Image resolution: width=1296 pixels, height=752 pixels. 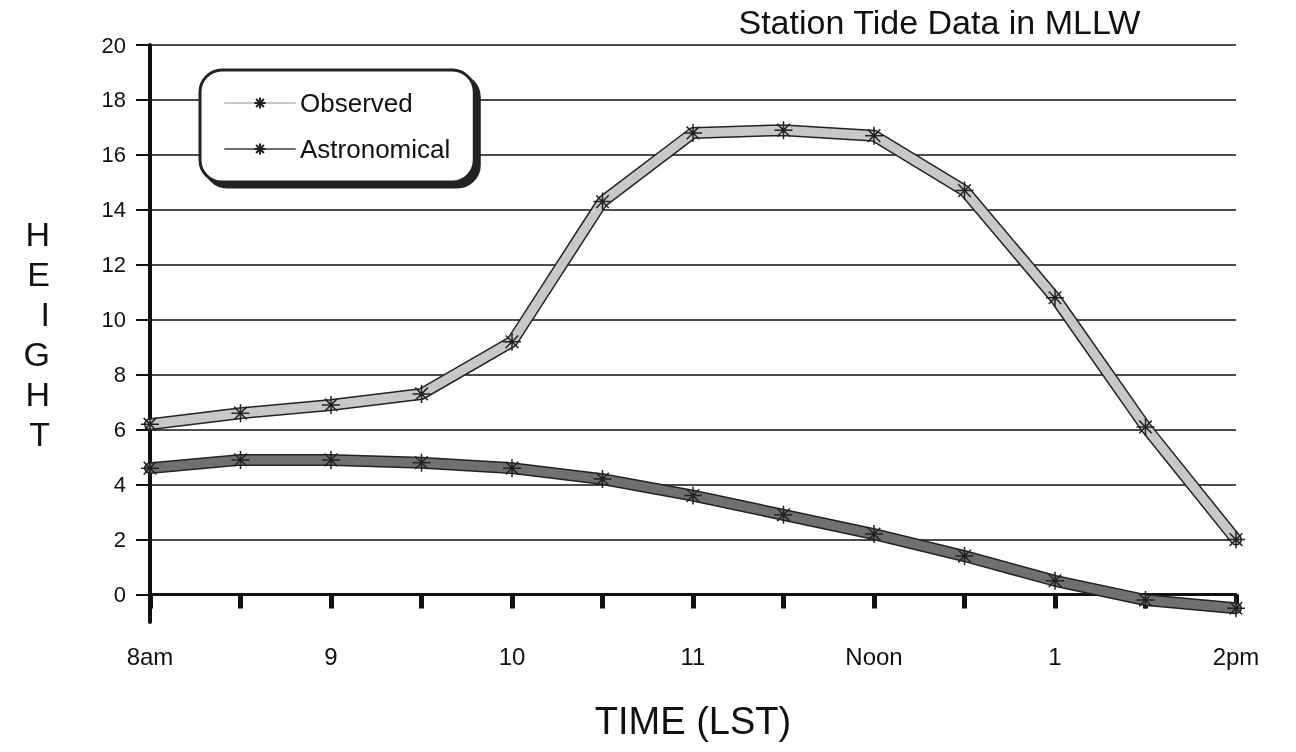 What do you see at coordinates (693, 721) in the screenshot?
I see `x-axis-title: TIME (LST)` at bounding box center [693, 721].